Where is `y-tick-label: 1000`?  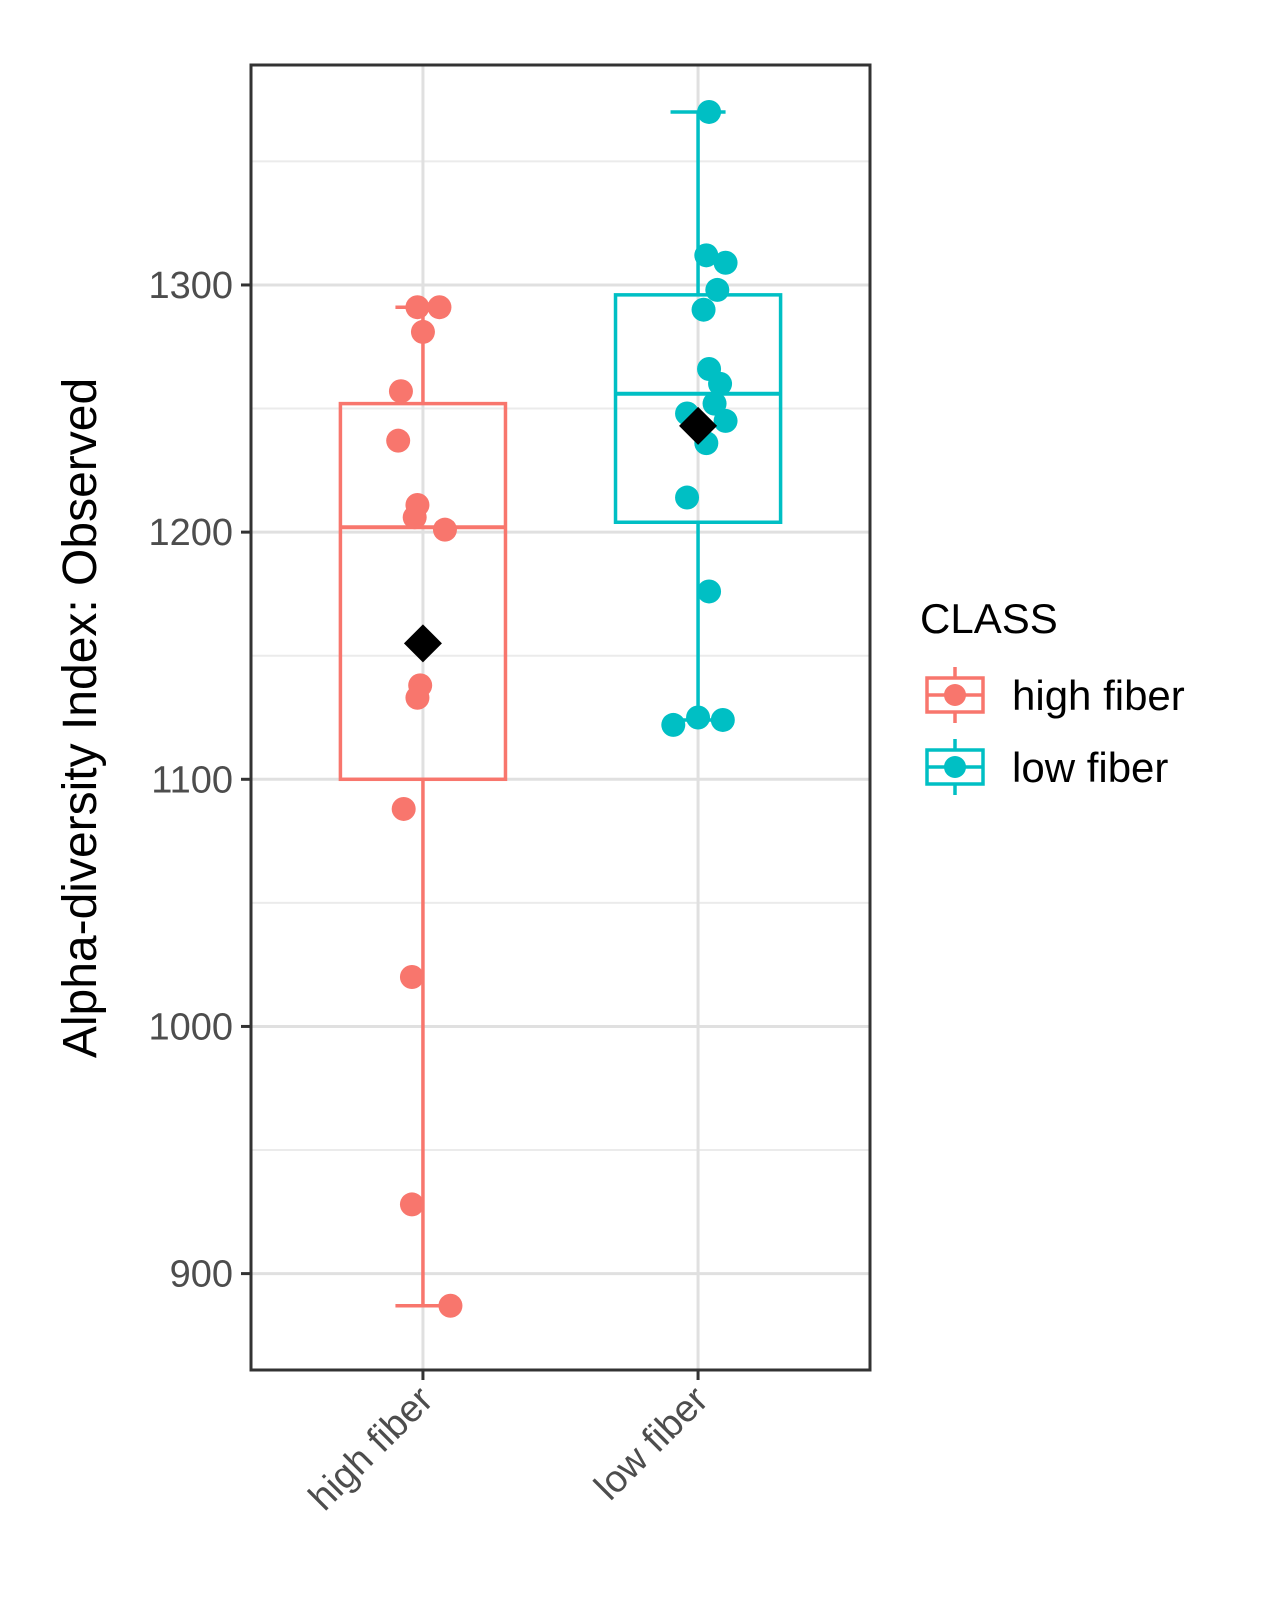 y-tick-label: 1000 is located at coordinates (190, 1027).